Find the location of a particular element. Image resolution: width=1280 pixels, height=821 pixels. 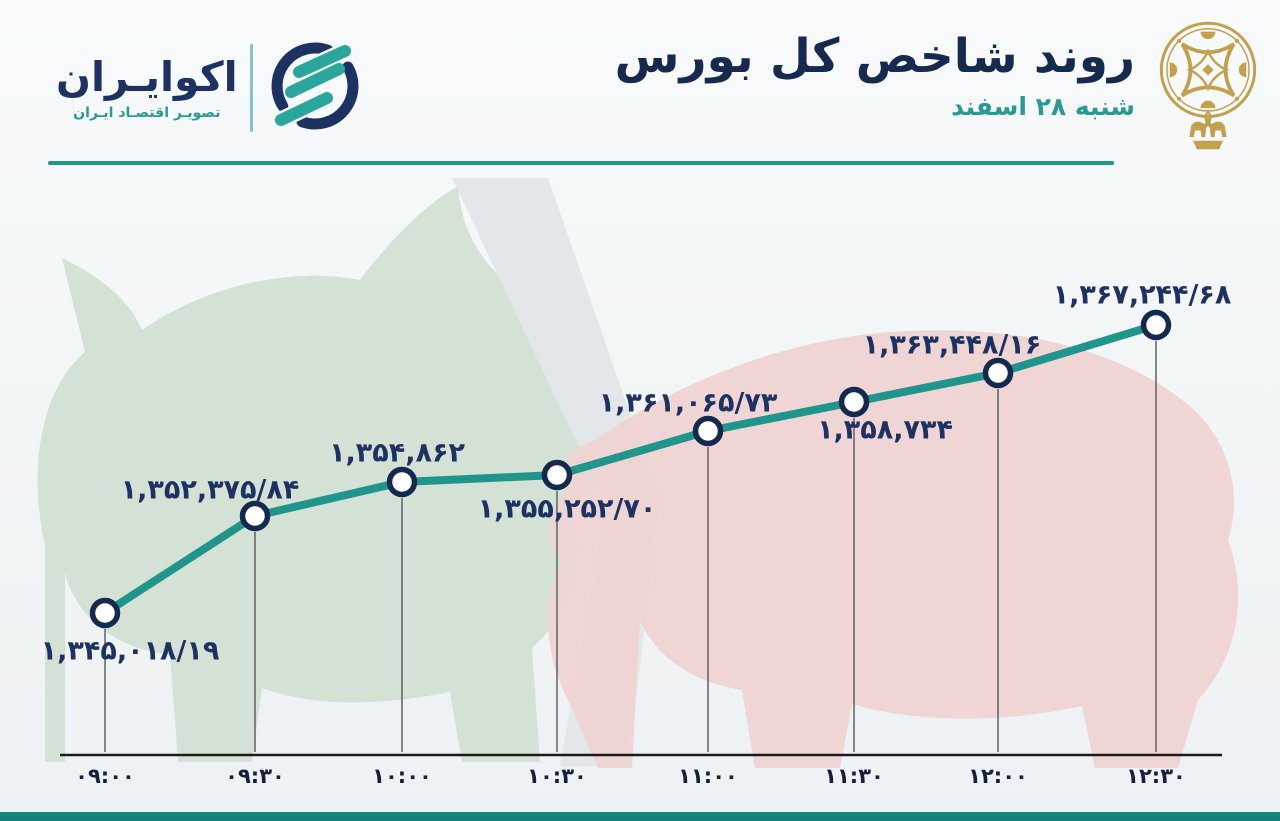

brand-separator is located at coordinates (251, 88).